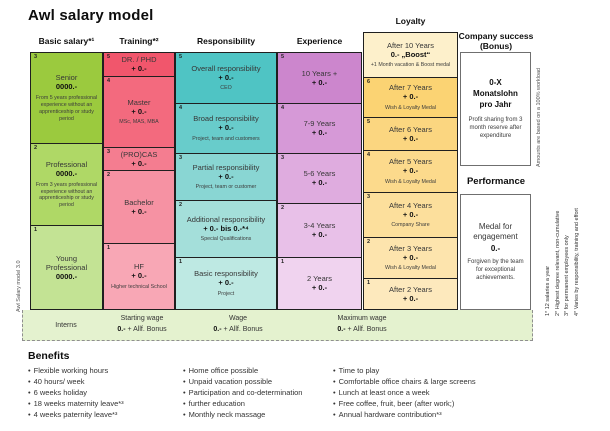 Image resolution: width=610 pixels, height=431 pixels. I want to click on benefit-item-label: Unpaid vacation possible, so click(230, 381).